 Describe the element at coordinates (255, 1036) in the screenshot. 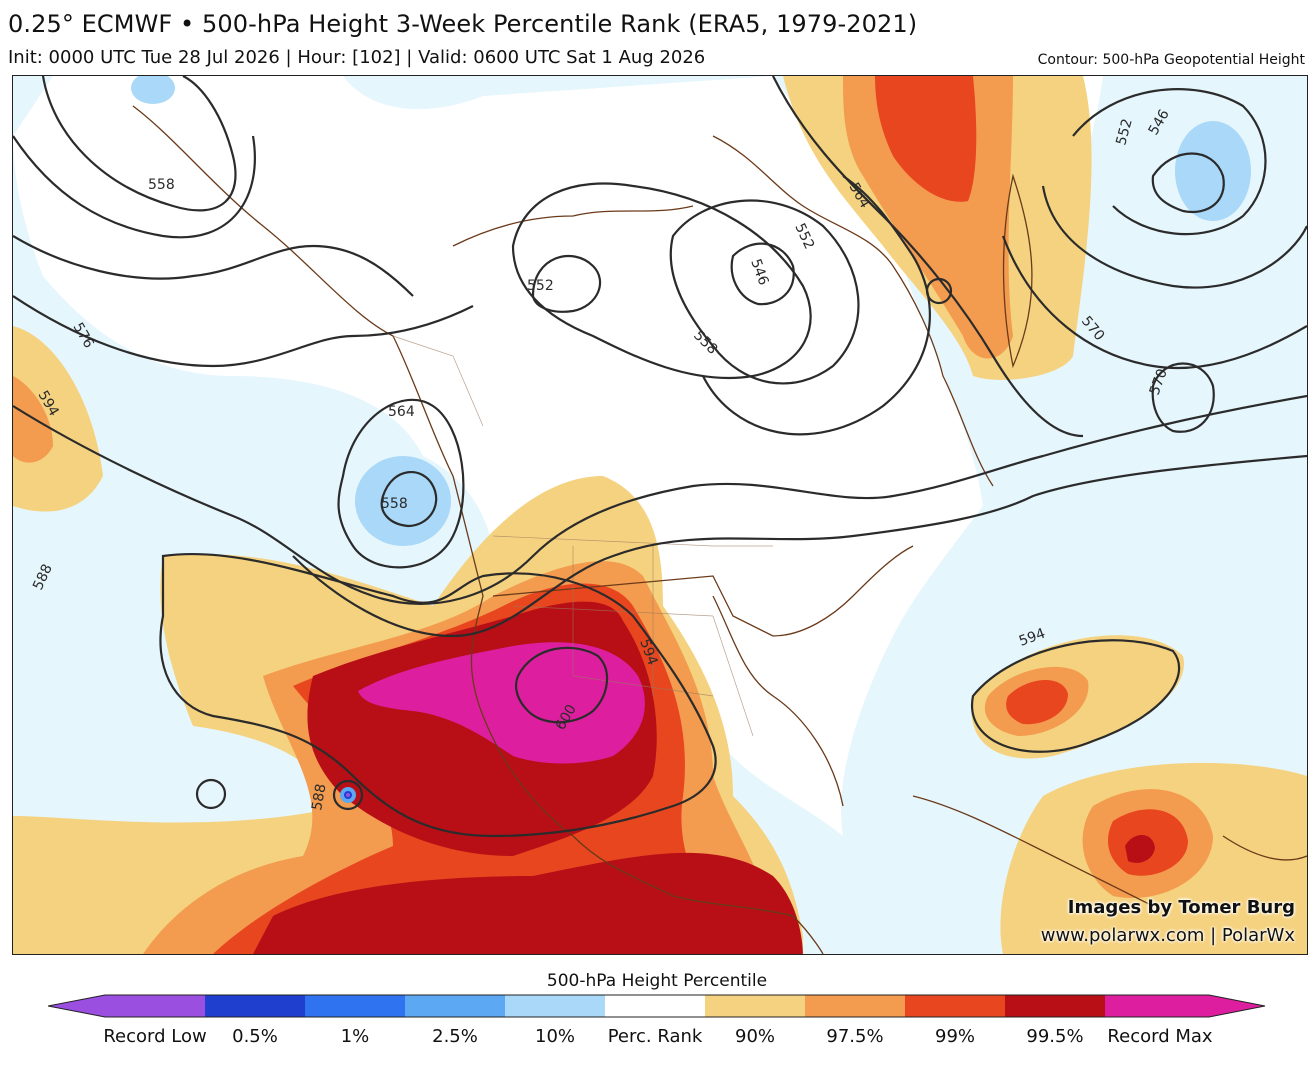

I see `legend-tick: 0.5%` at that location.